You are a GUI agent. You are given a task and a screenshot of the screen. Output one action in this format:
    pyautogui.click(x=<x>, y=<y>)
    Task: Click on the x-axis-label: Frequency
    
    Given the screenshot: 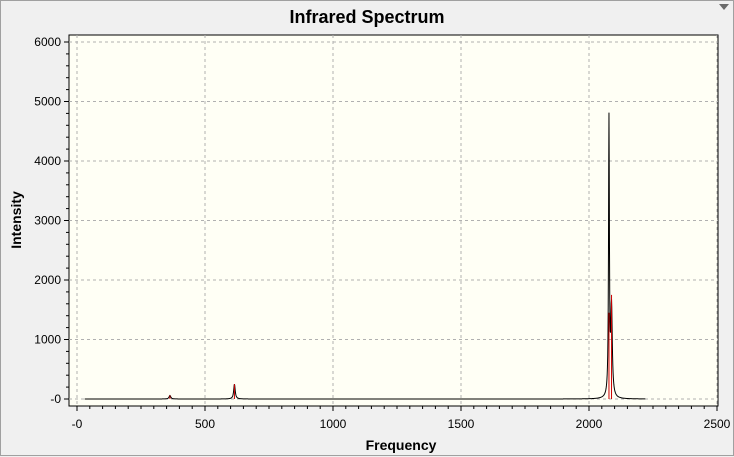 What is the action you would take?
    pyautogui.click(x=401, y=445)
    